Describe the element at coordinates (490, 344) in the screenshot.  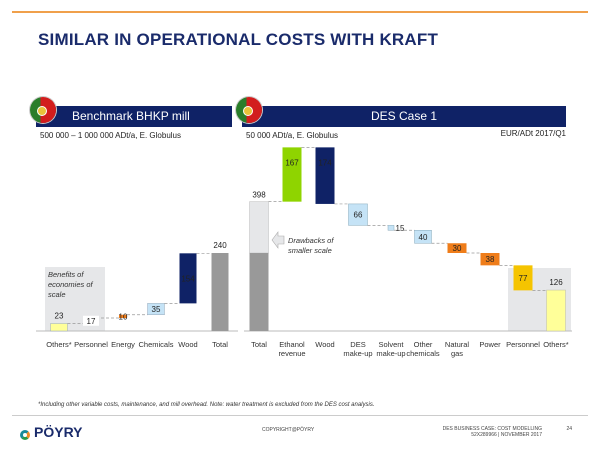
I see `category-label: Power` at that location.